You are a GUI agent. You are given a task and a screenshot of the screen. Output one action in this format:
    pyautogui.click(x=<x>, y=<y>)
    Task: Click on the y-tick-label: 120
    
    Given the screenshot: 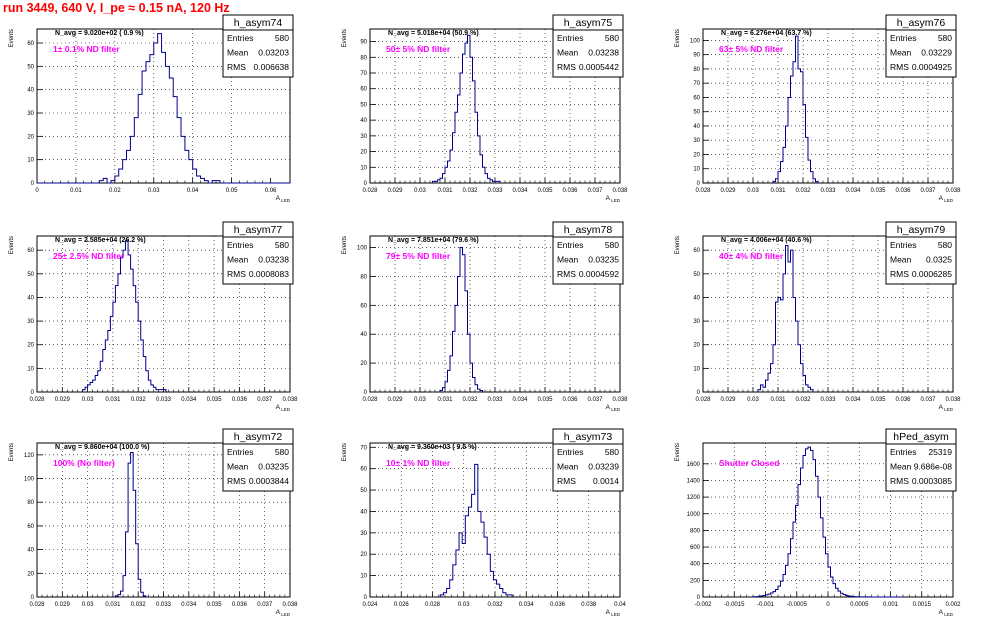 What is the action you would take?
    pyautogui.click(x=29, y=456)
    